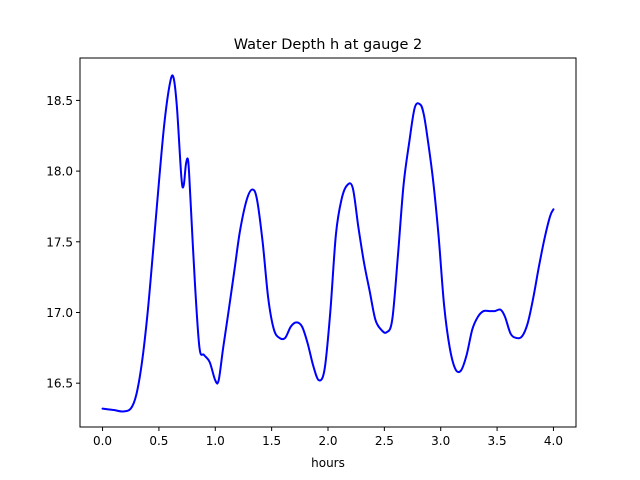 The height and width of the screenshot is (480, 640). What do you see at coordinates (59, 242) in the screenshot?
I see `y-tick-label: 17.5` at bounding box center [59, 242].